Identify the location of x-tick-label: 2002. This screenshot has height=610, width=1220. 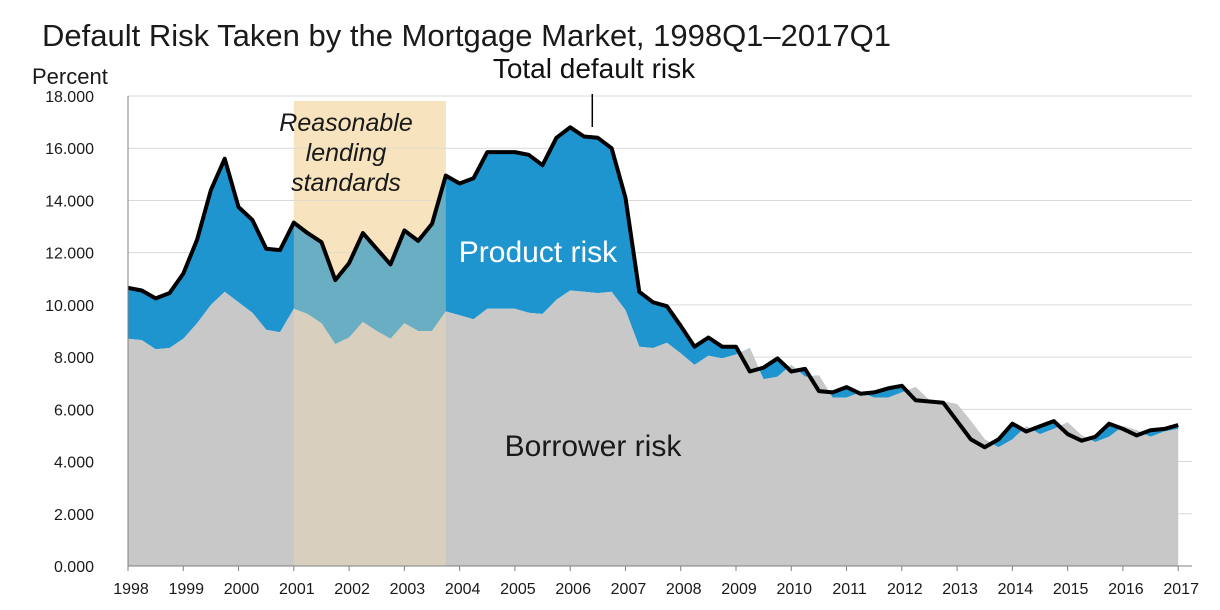
(352, 589).